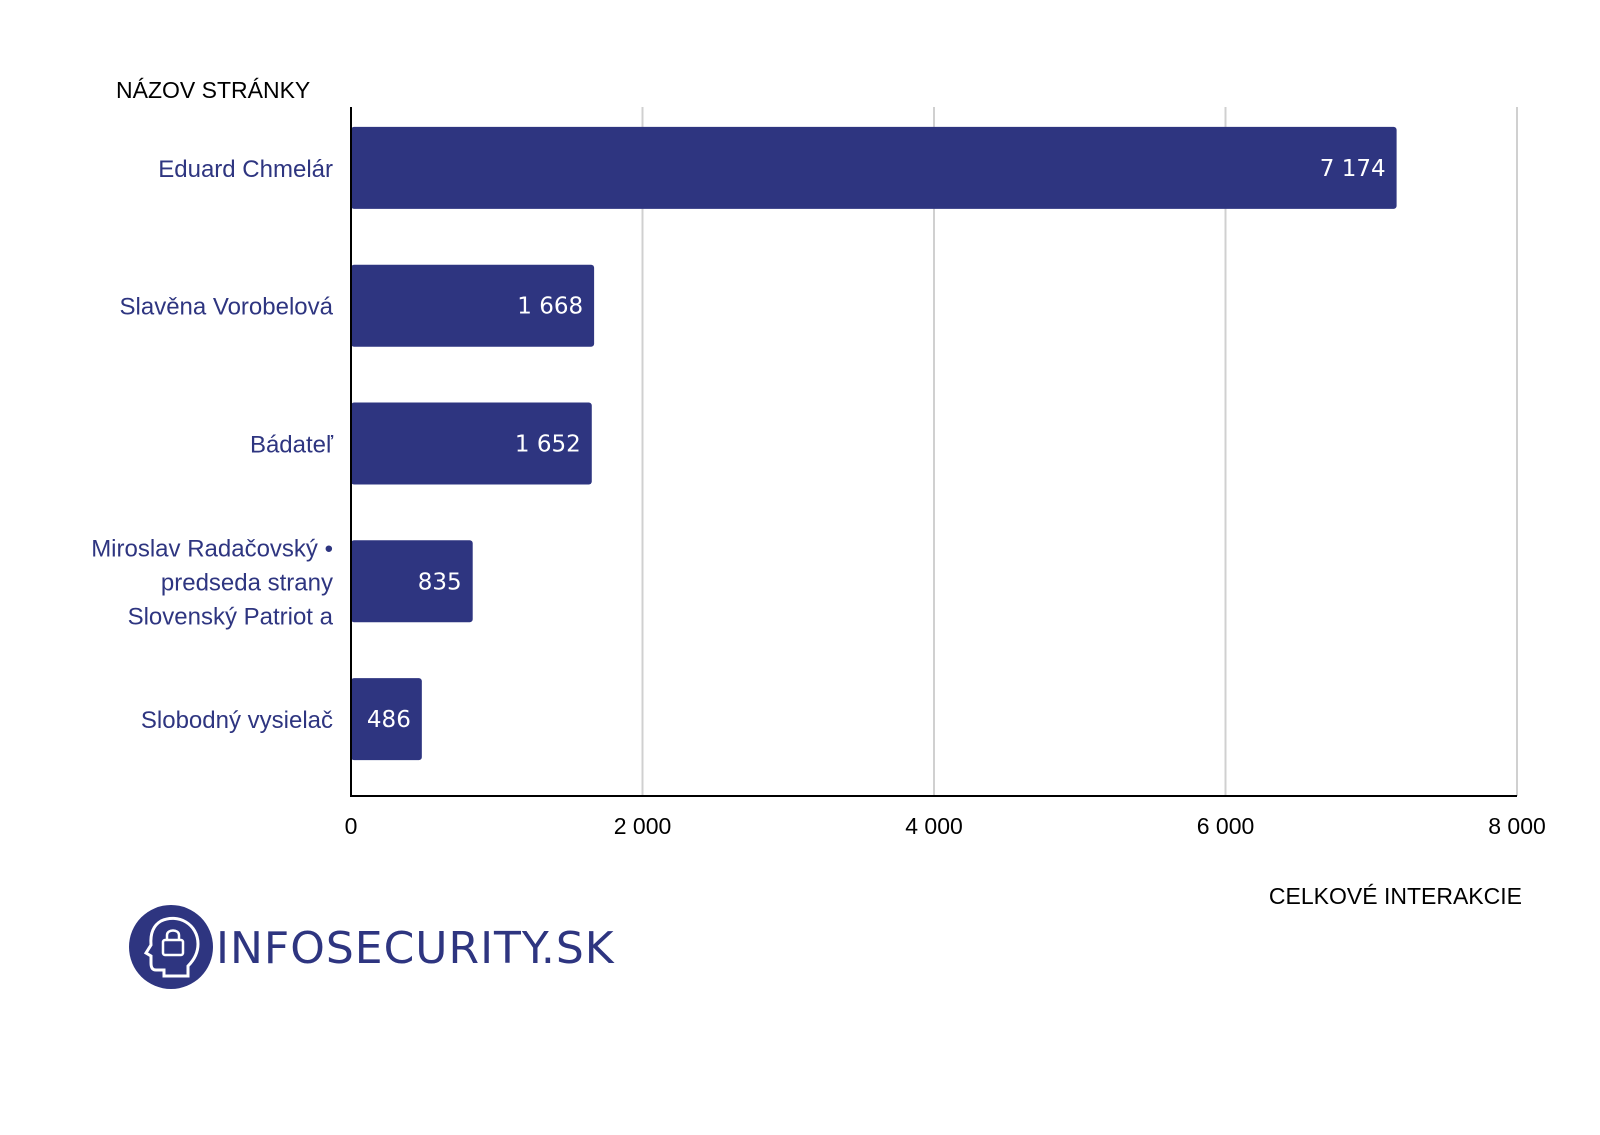  I want to click on x-tick-label: 4 000, so click(934, 826).